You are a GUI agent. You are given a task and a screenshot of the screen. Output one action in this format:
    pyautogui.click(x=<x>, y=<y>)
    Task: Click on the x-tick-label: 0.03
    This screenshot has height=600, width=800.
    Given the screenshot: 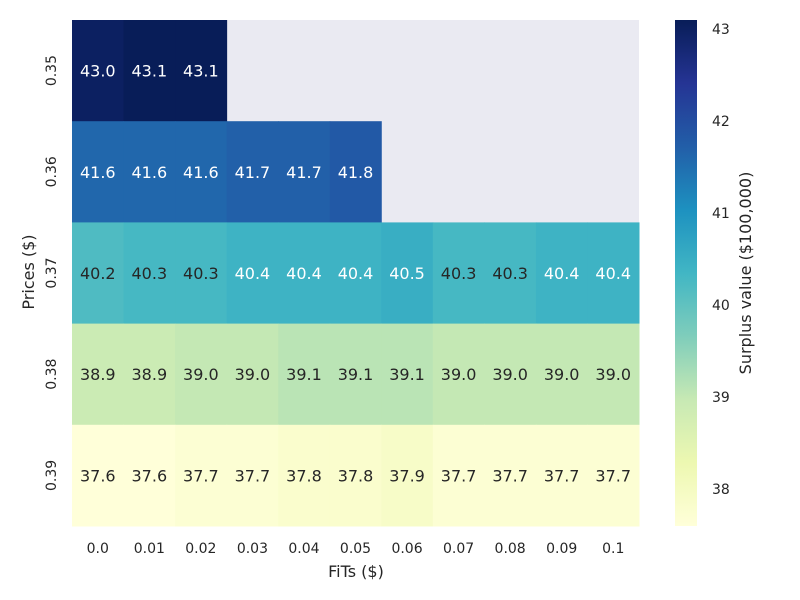 What is the action you would take?
    pyautogui.click(x=252, y=549)
    